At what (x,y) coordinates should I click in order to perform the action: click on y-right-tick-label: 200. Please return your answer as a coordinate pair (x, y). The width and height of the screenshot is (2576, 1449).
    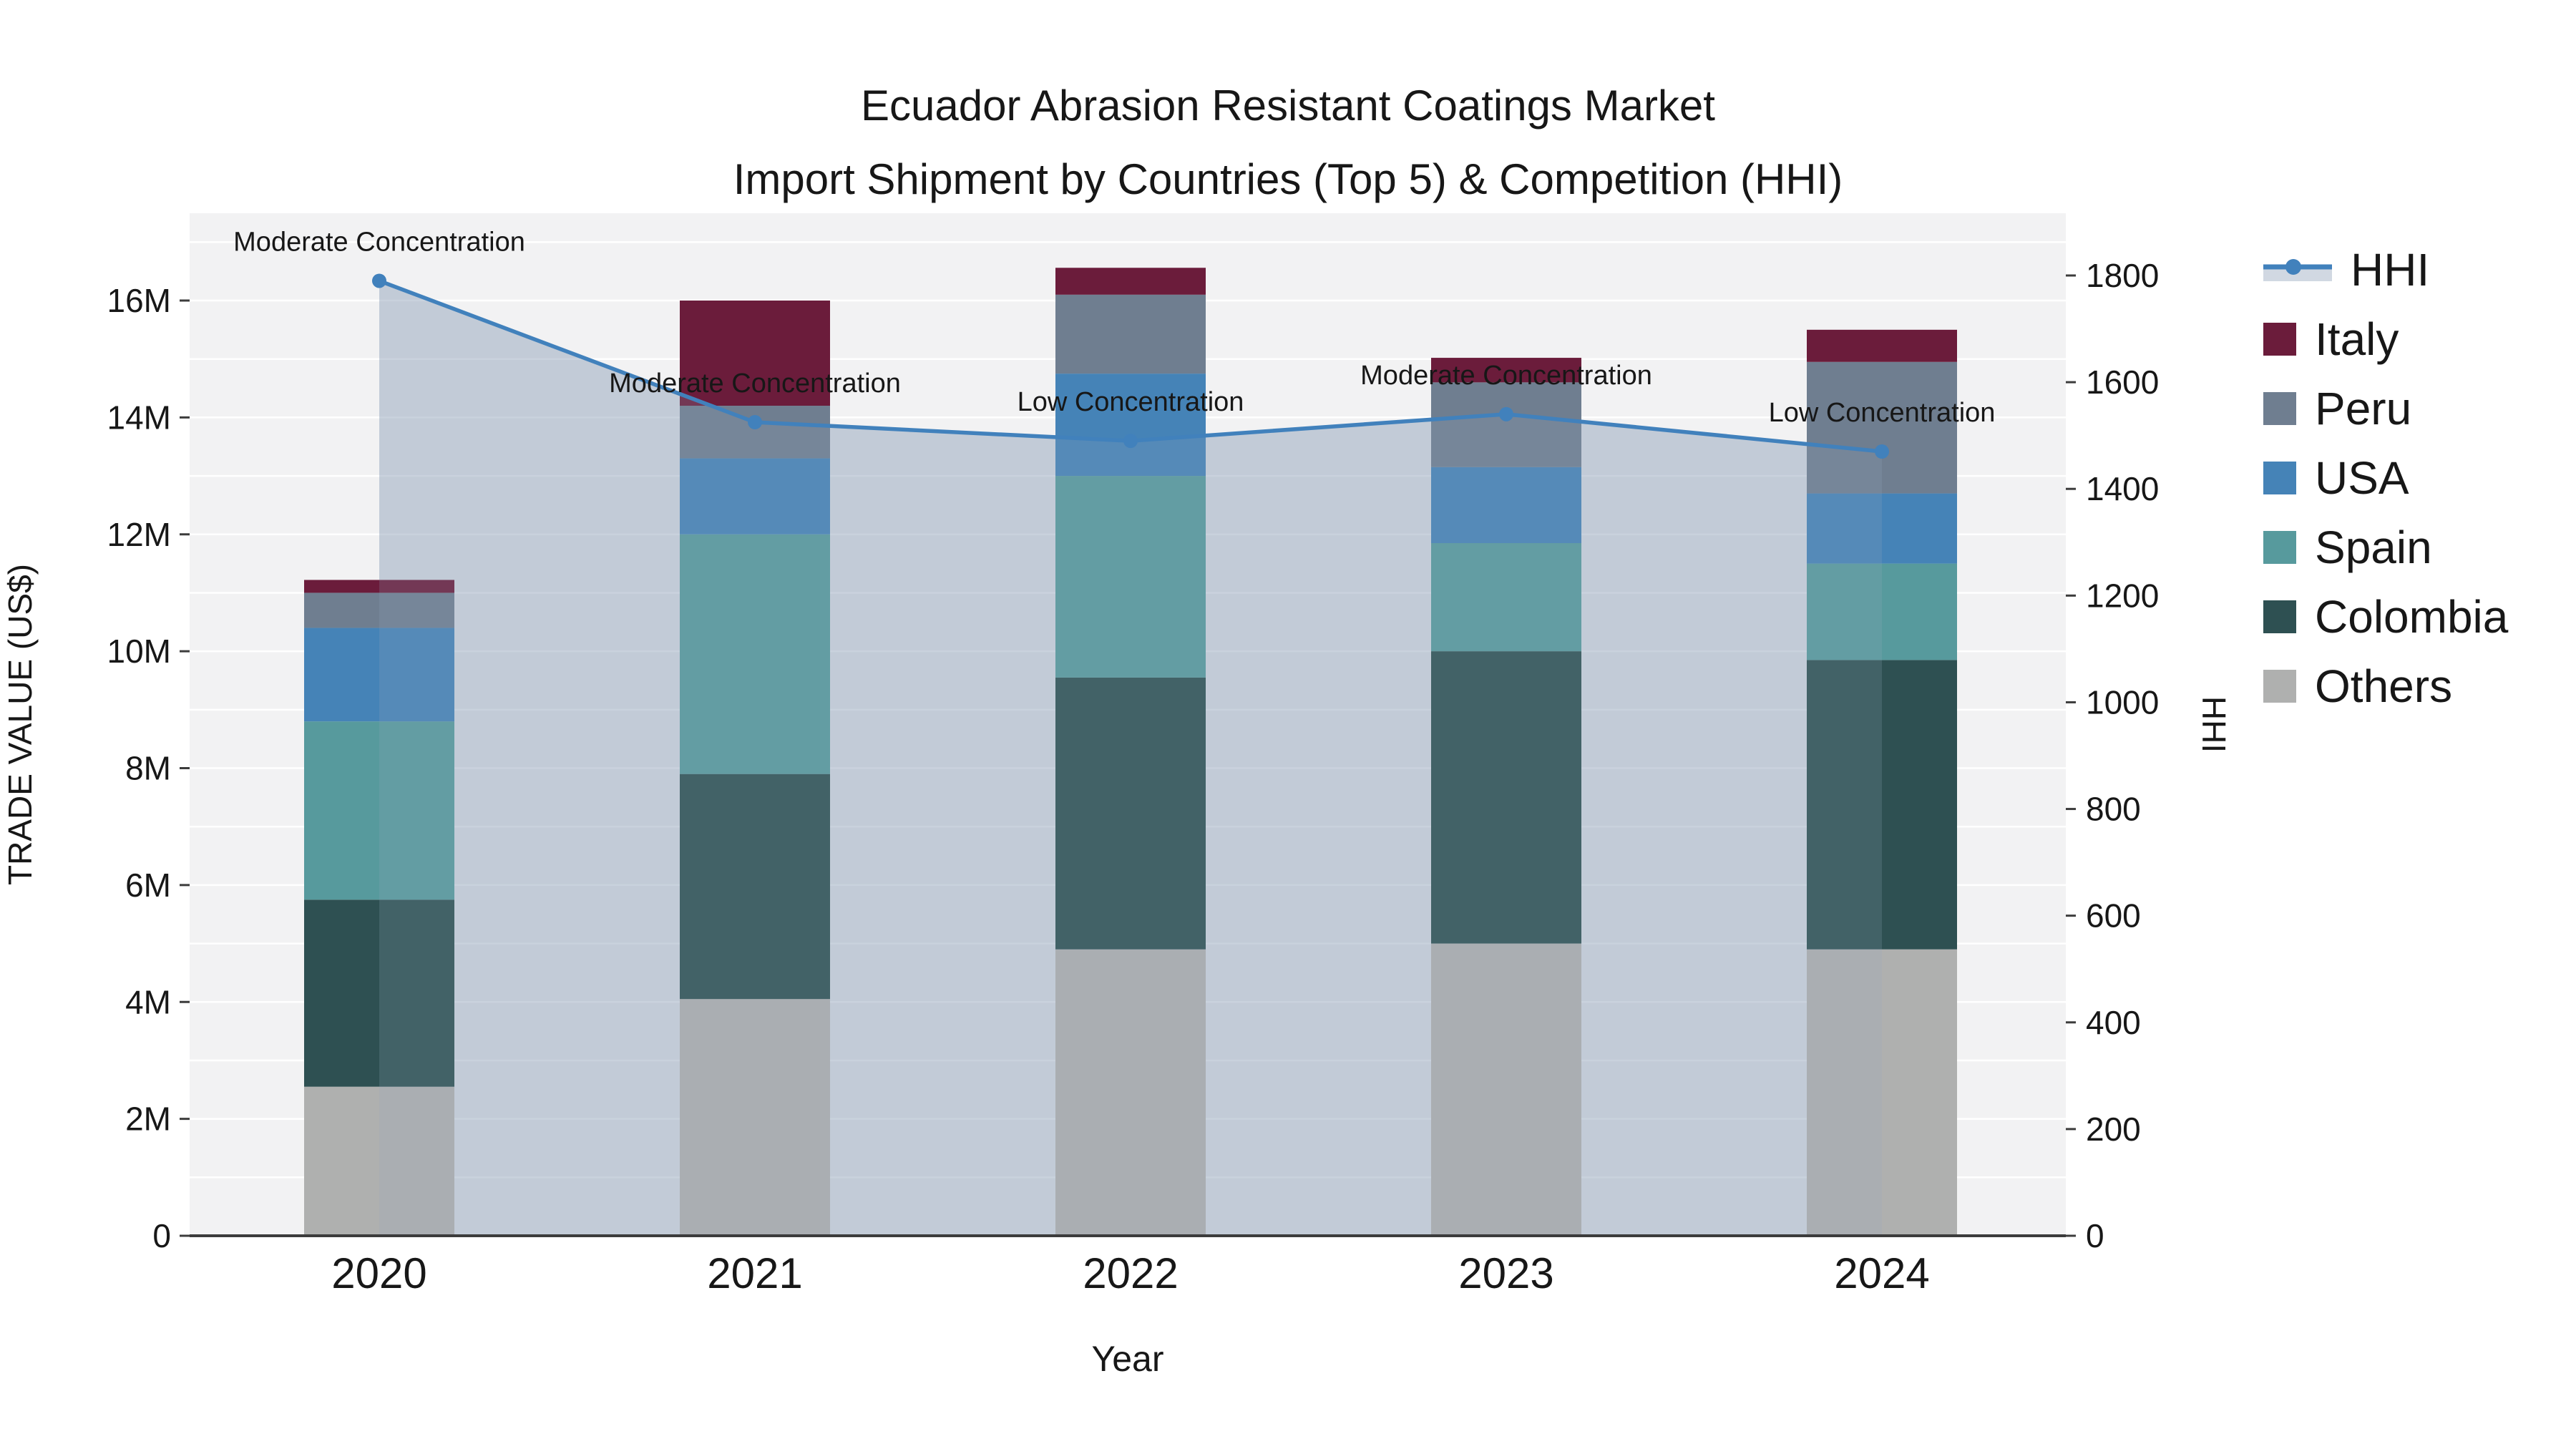
    Looking at the image, I should click on (2113, 1129).